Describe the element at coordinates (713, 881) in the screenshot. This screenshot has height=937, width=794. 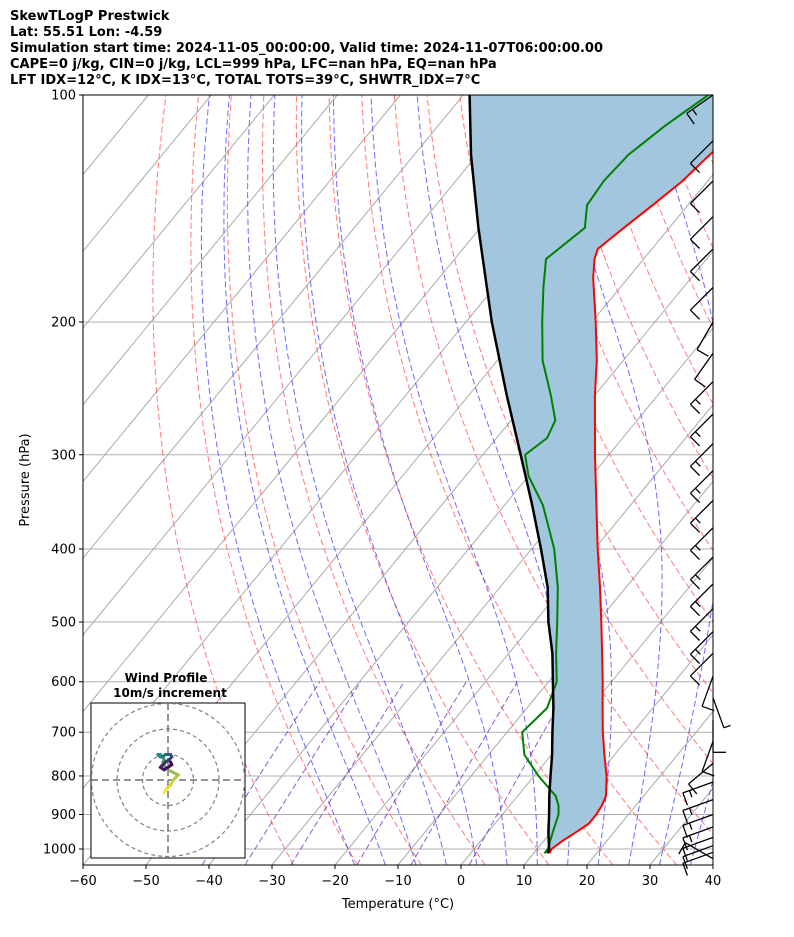
I see `x-tick-label: 40` at that location.